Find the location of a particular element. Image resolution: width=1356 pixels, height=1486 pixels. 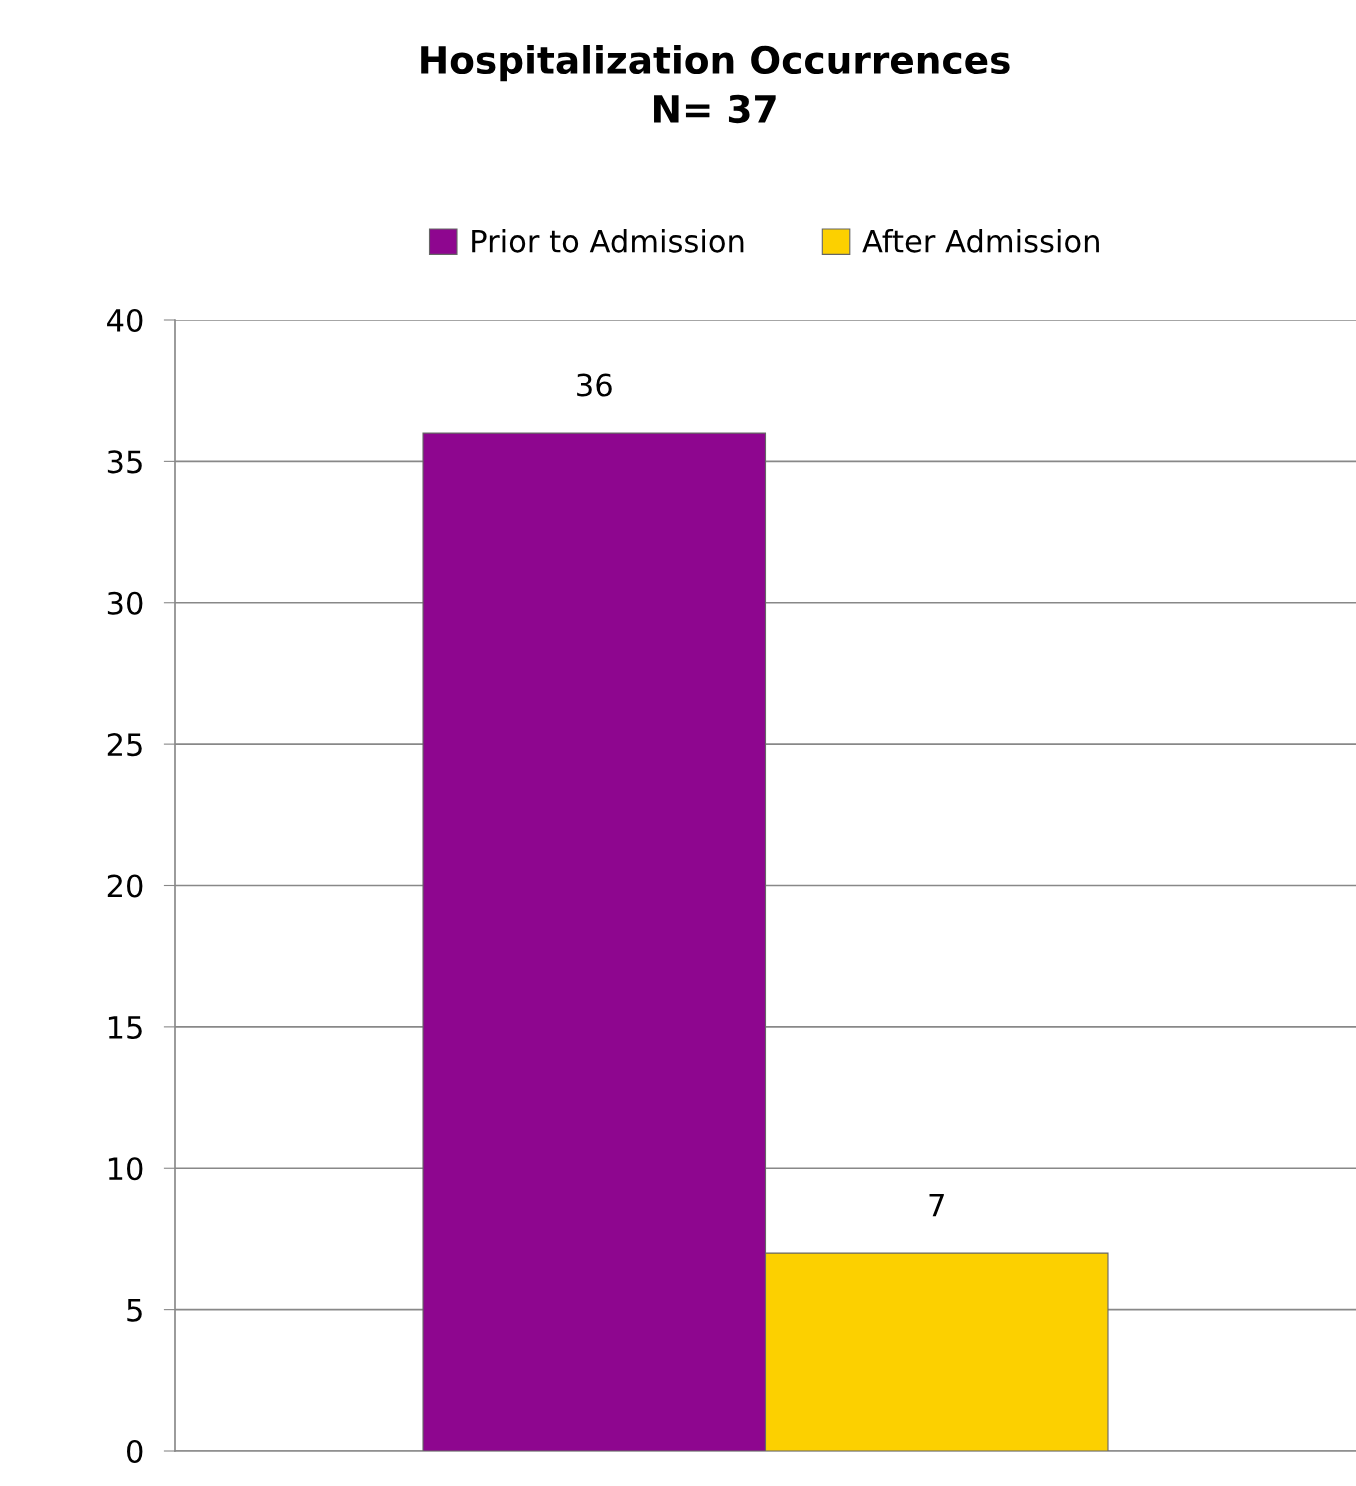

legend-label: Prior to Admission is located at coordinates (608, 241).